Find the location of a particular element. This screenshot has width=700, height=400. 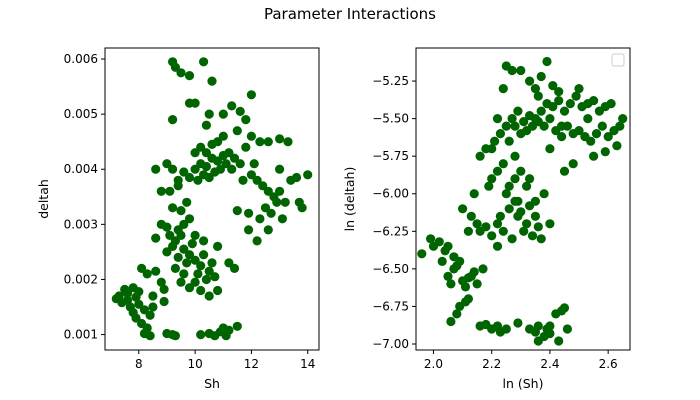

x-tick-label: 12 is located at coordinates (251, 364).